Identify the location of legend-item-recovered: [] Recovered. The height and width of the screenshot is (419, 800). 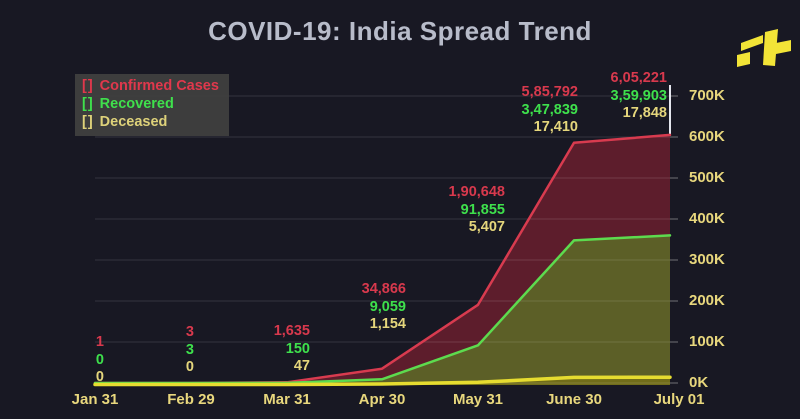
(150, 104).